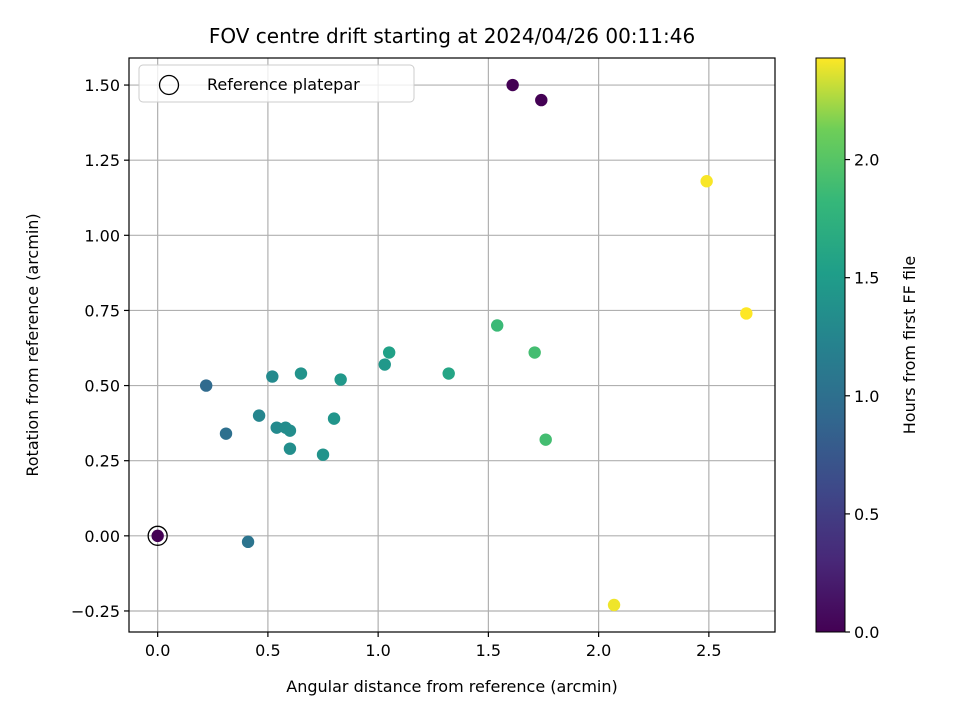 The image size is (960, 720). Describe the element at coordinates (102, 85) in the screenshot. I see `y-tick-label: 1.50` at that location.